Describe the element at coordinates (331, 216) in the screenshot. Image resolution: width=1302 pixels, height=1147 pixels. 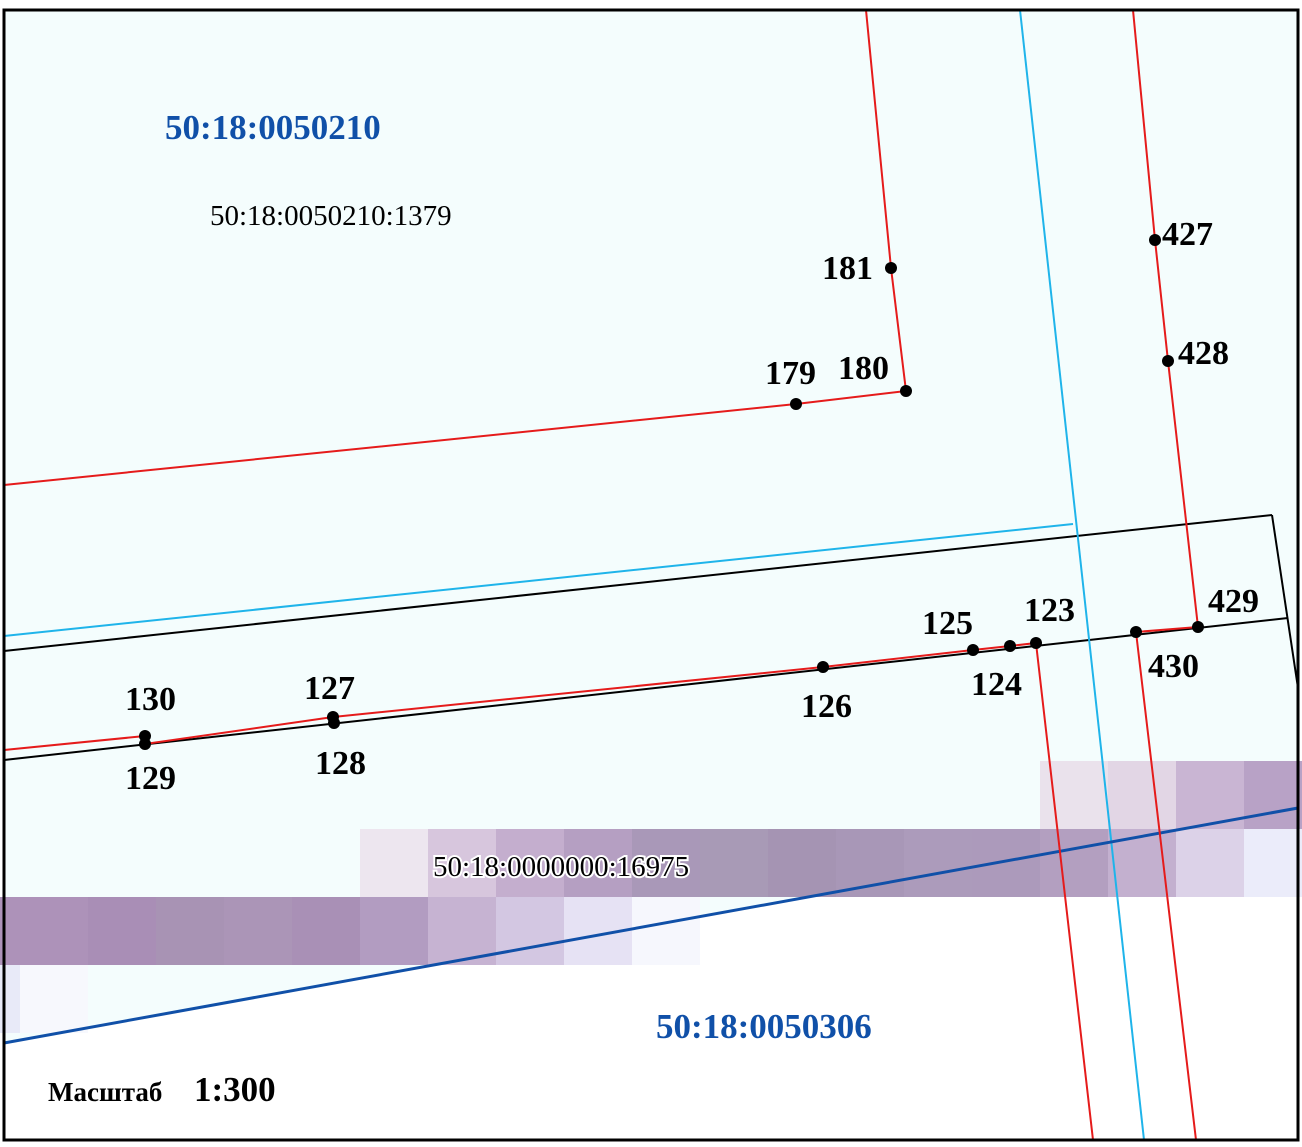
I see `parcel-number-main: 50:18:0050210:1379` at that location.